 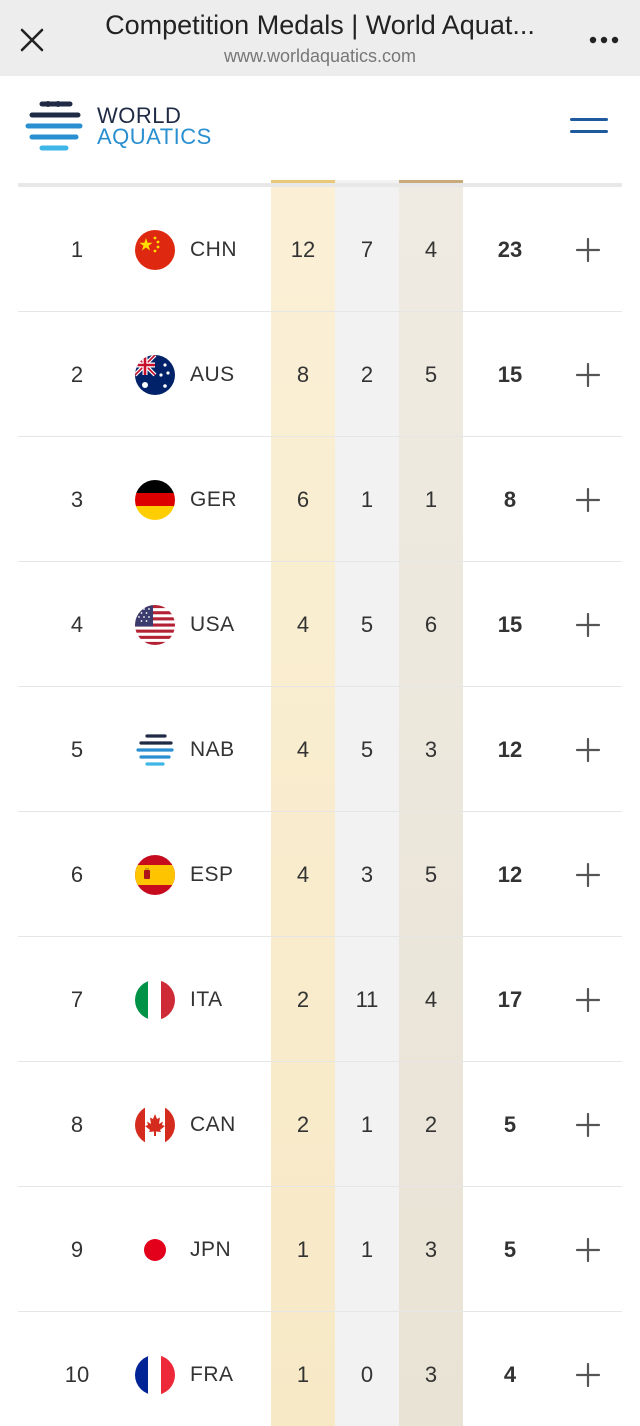 I want to click on table-top-rule, so click(x=320, y=185).